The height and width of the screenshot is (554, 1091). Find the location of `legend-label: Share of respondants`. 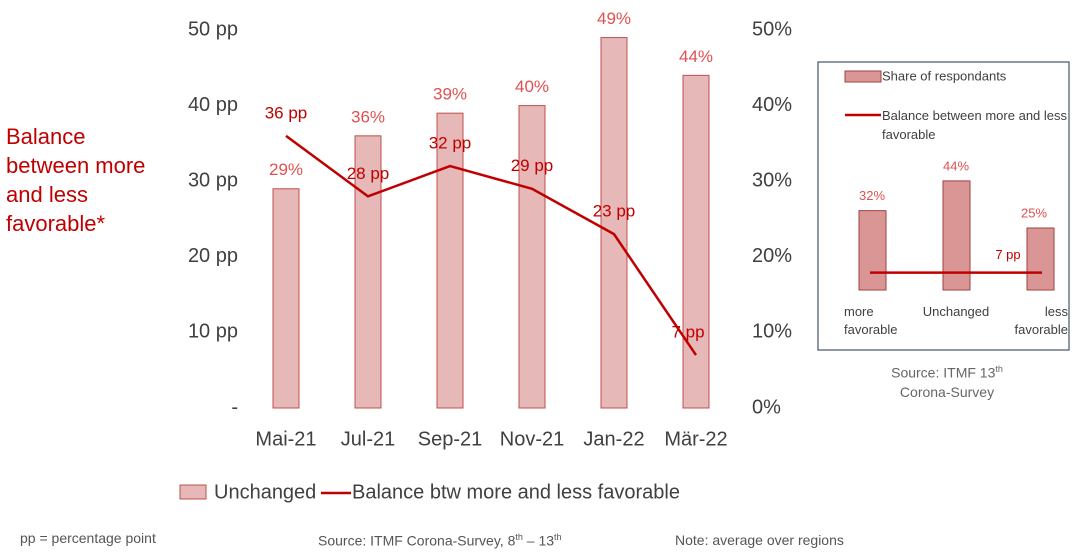

legend-label: Share of respondants is located at coordinates (944, 75).